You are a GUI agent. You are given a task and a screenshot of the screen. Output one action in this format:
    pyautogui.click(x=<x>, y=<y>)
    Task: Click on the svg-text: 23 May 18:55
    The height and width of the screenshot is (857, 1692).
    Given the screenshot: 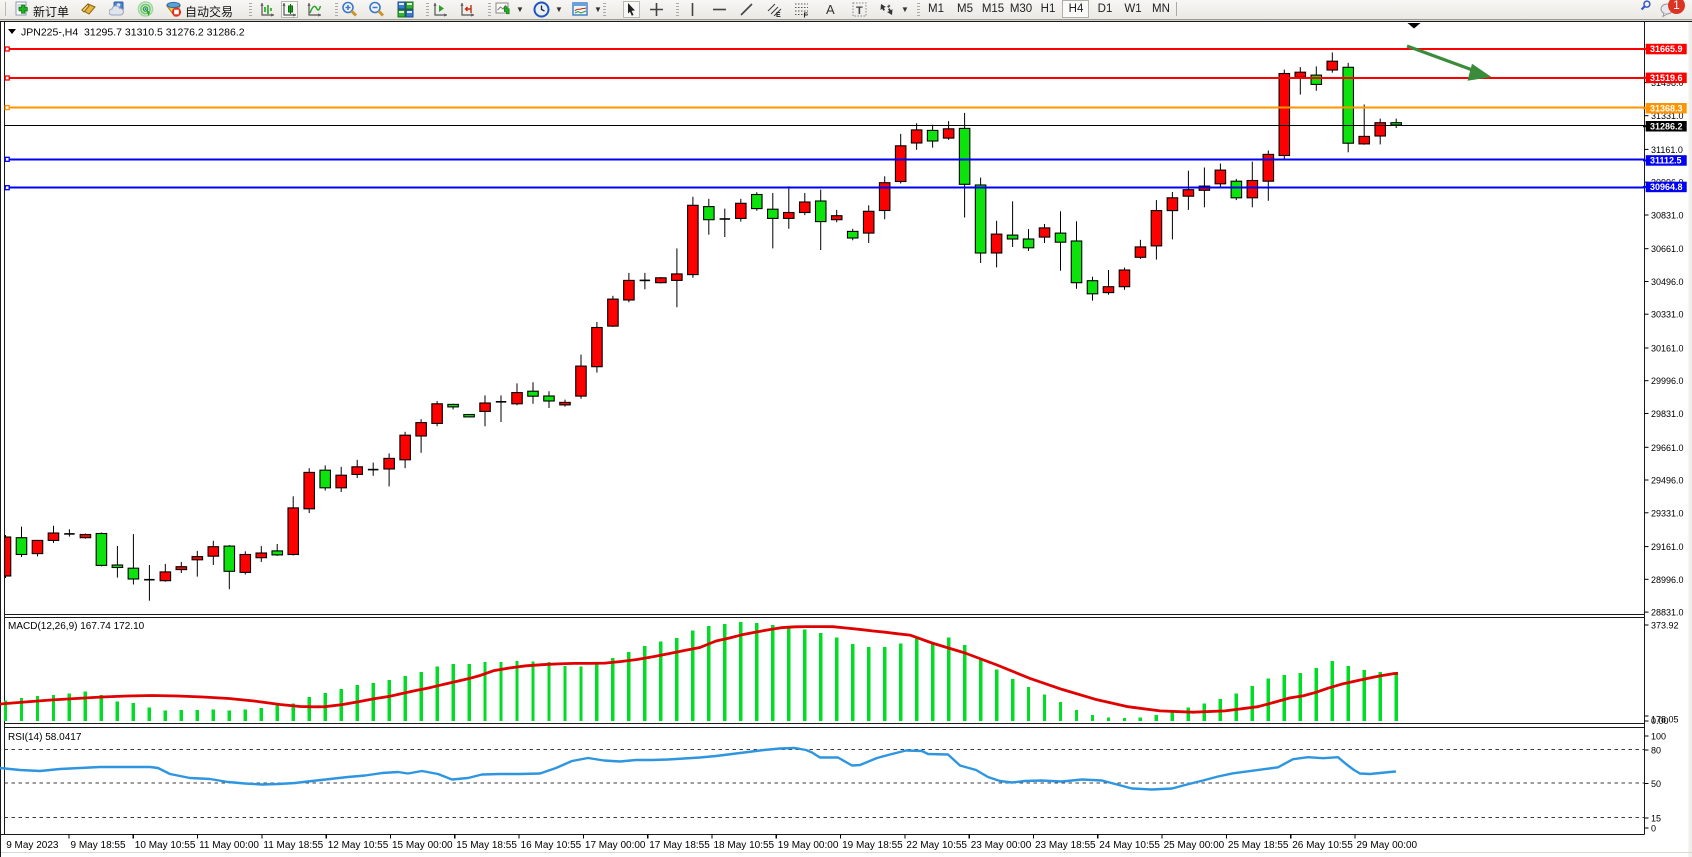 What is the action you would take?
    pyautogui.click(x=1065, y=845)
    